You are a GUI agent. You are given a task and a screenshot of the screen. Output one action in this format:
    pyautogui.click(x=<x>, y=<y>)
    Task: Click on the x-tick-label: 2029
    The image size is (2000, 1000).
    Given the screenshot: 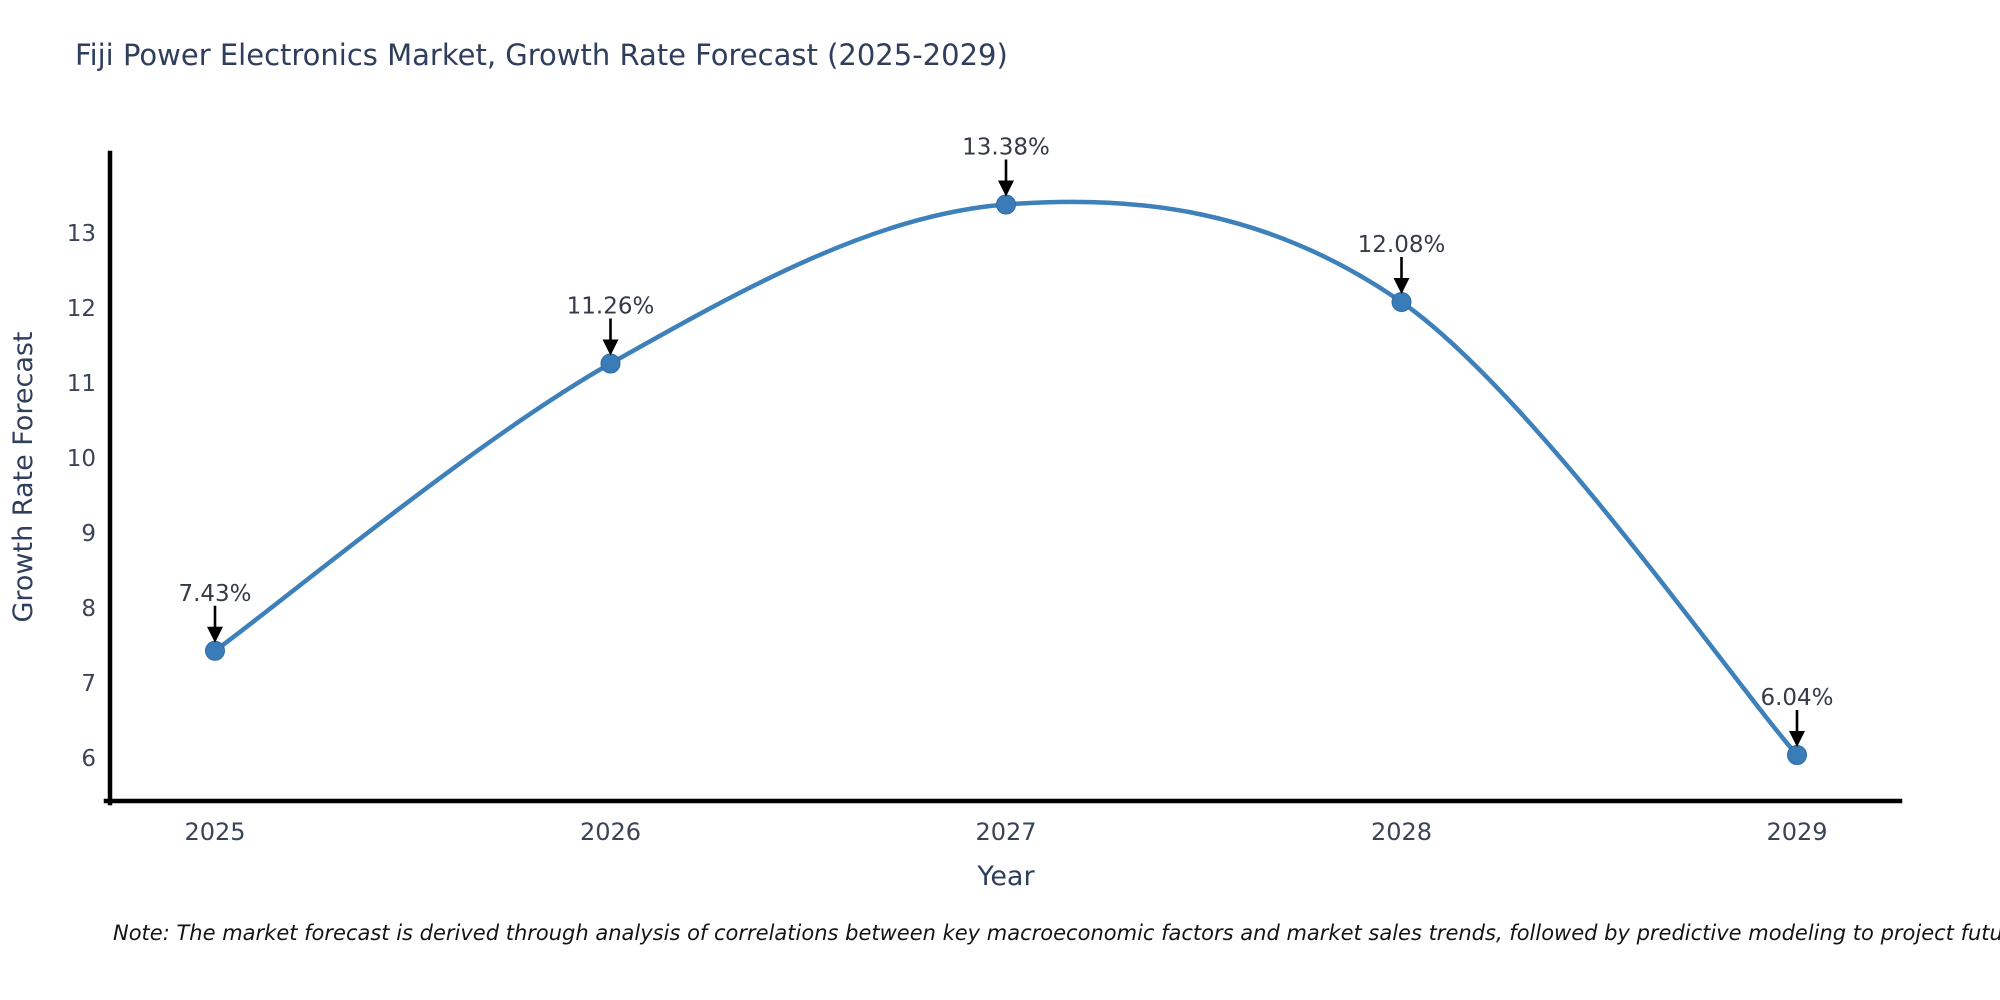 What is the action you would take?
    pyautogui.click(x=1796, y=832)
    